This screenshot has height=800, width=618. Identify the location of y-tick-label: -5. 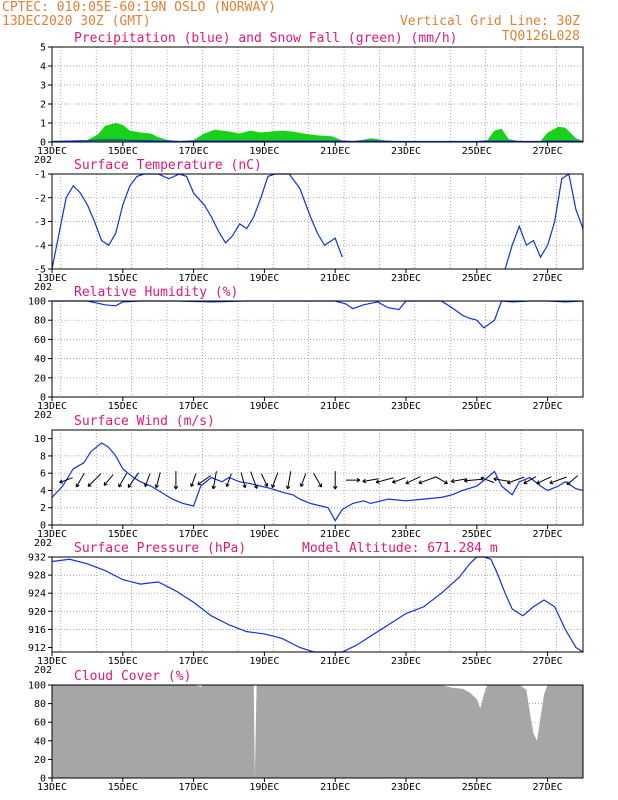
(40, 270).